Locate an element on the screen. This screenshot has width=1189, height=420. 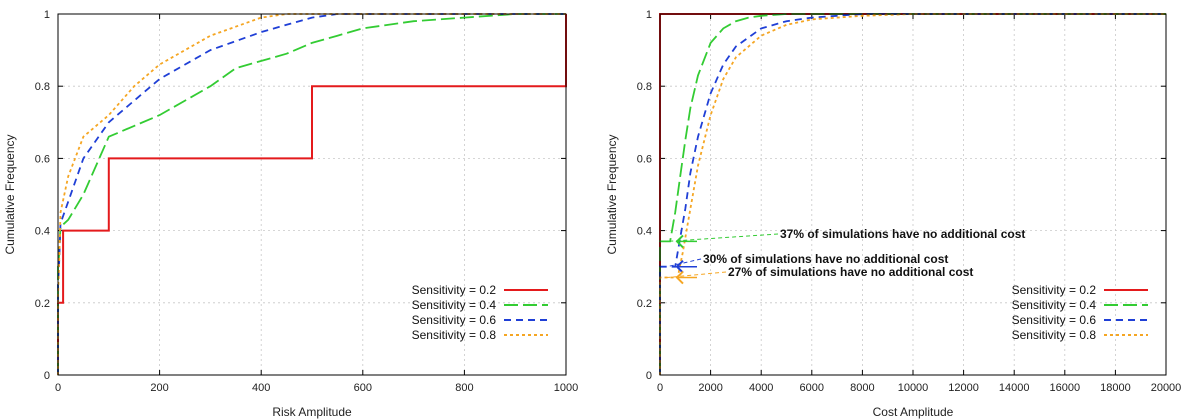
x-tick-label: 200 is located at coordinates (159, 388).